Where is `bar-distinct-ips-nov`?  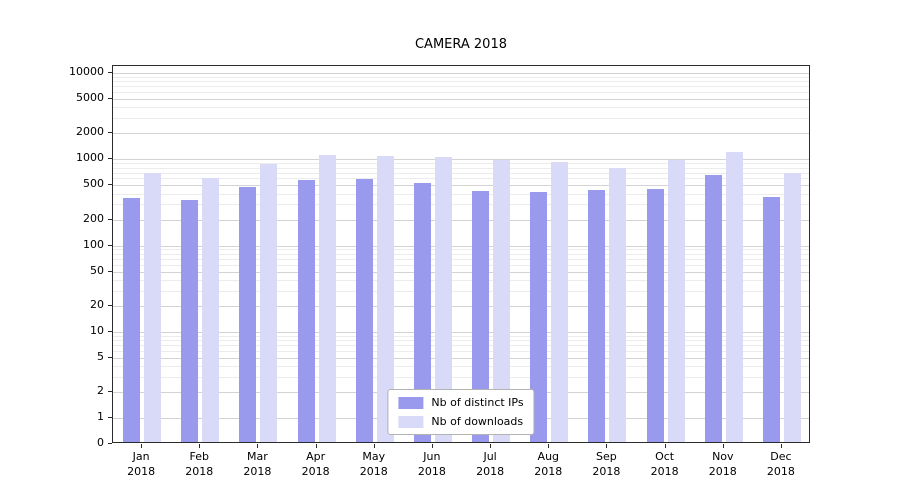
bar-distinct-ips-nov is located at coordinates (713, 308).